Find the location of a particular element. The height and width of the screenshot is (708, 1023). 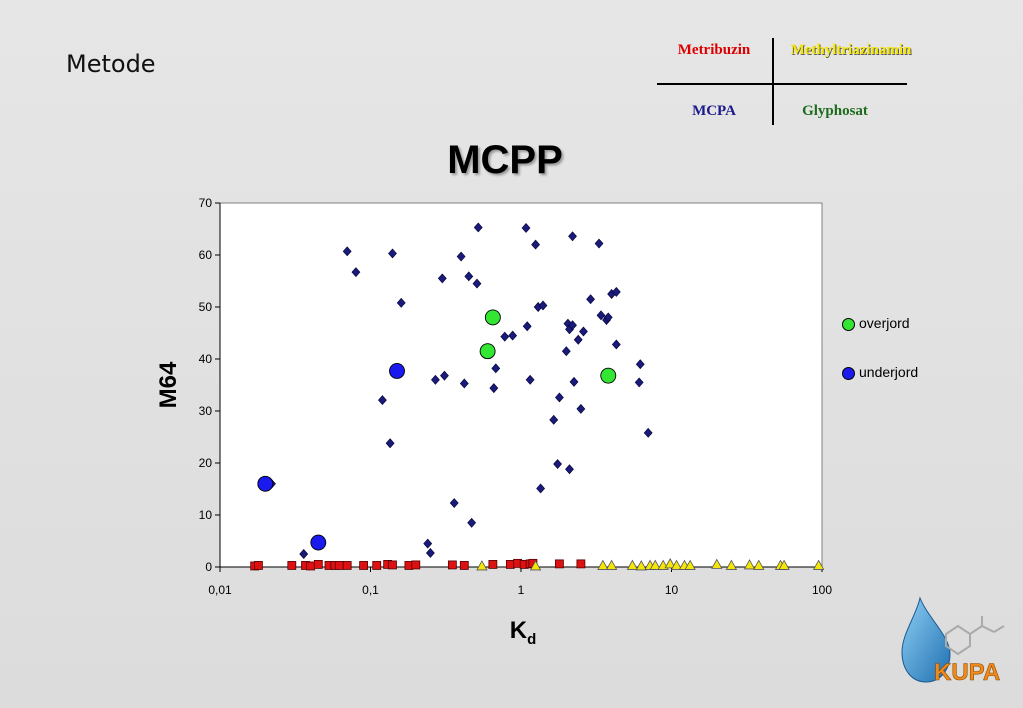

x-axis-label-subscript: d is located at coordinates (531, 639).